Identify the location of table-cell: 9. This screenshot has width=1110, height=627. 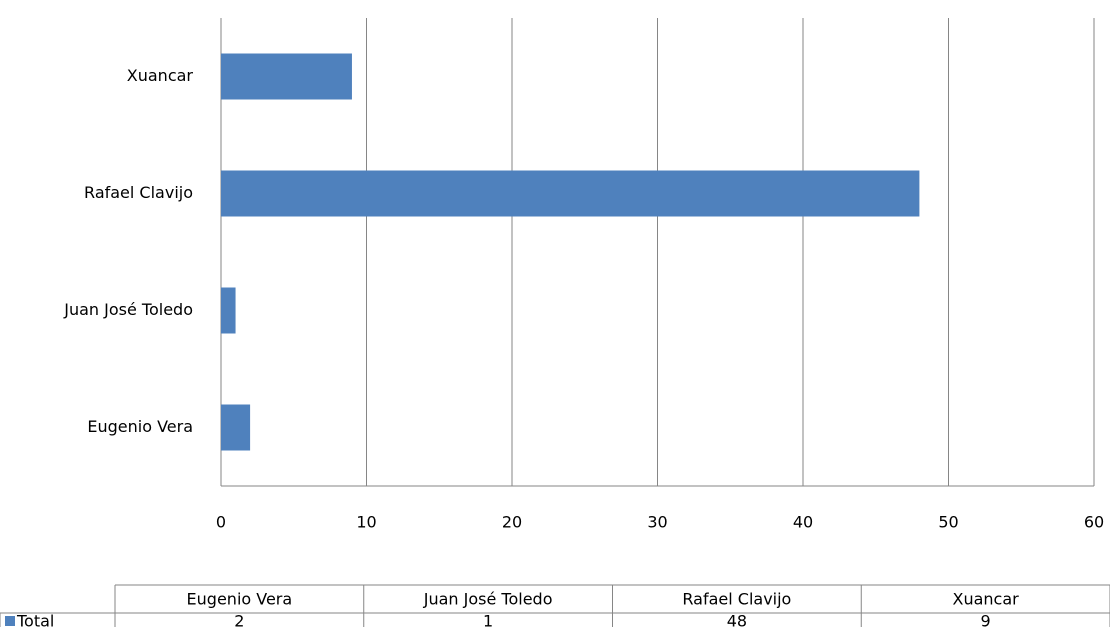
(986, 619).